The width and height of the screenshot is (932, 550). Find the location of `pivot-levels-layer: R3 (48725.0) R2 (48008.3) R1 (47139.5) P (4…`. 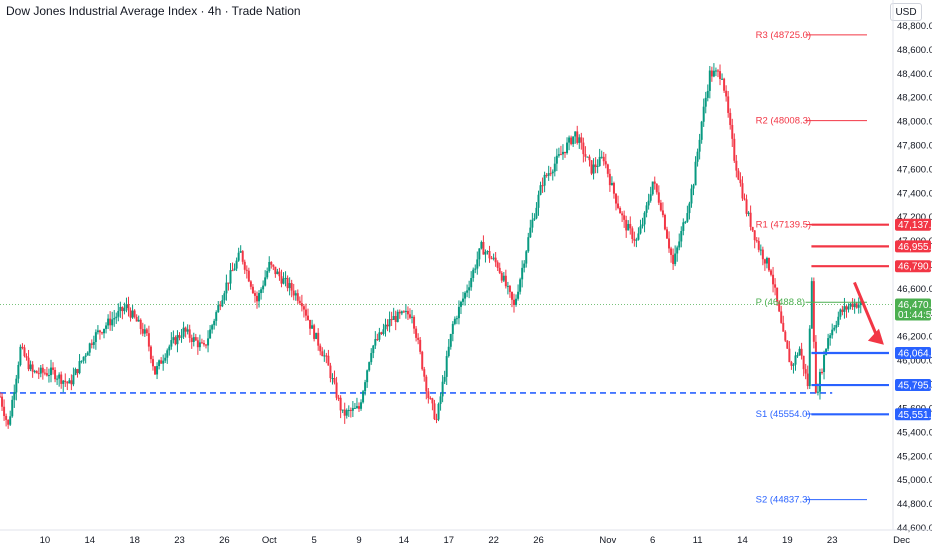

pivot-levels-layer: R3 (48725.0) R2 (48008.3) R1 (47139.5) P (4… is located at coordinates (822, 268).